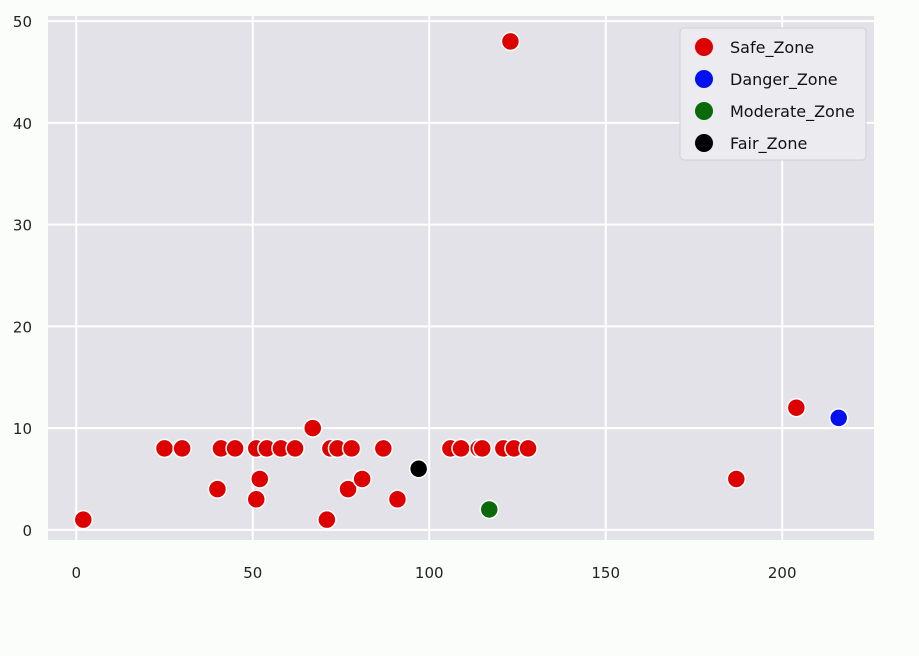  What do you see at coordinates (704, 47) in the screenshot?
I see `legend-marker-safe-zone` at bounding box center [704, 47].